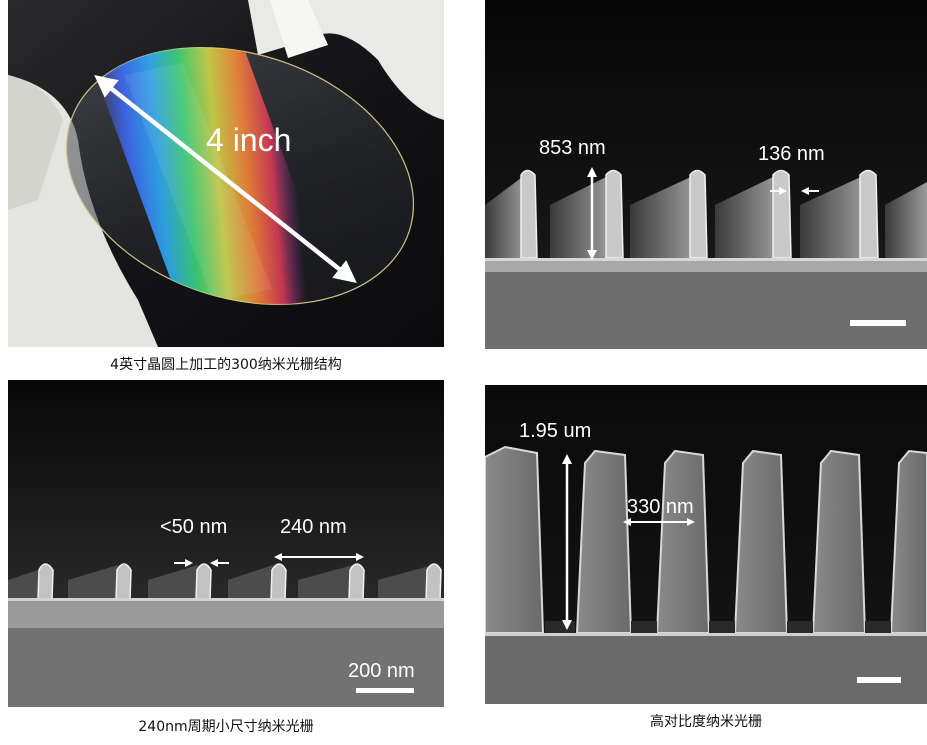 The image size is (927, 745). I want to click on height-label: 853 nm, so click(572, 148).